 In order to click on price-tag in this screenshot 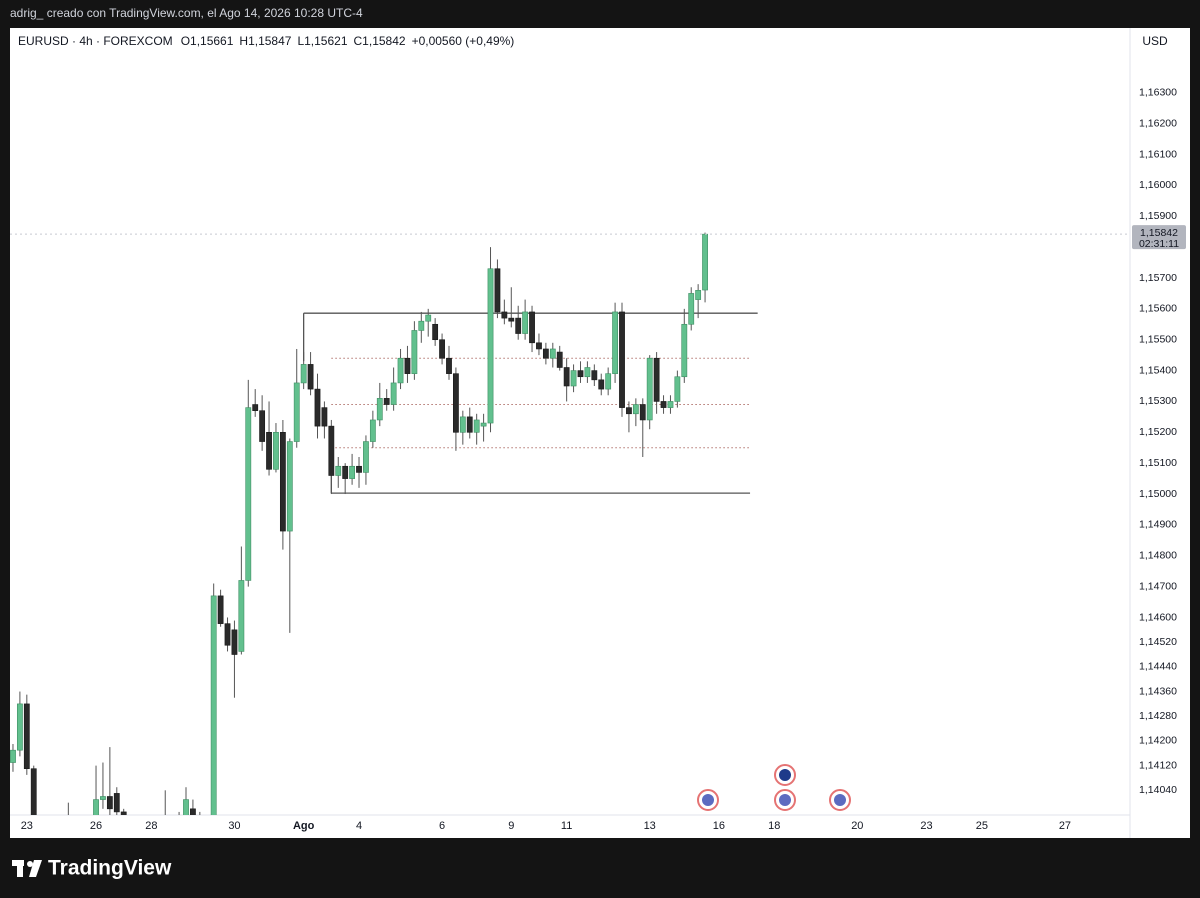, I will do `click(1159, 237)`.